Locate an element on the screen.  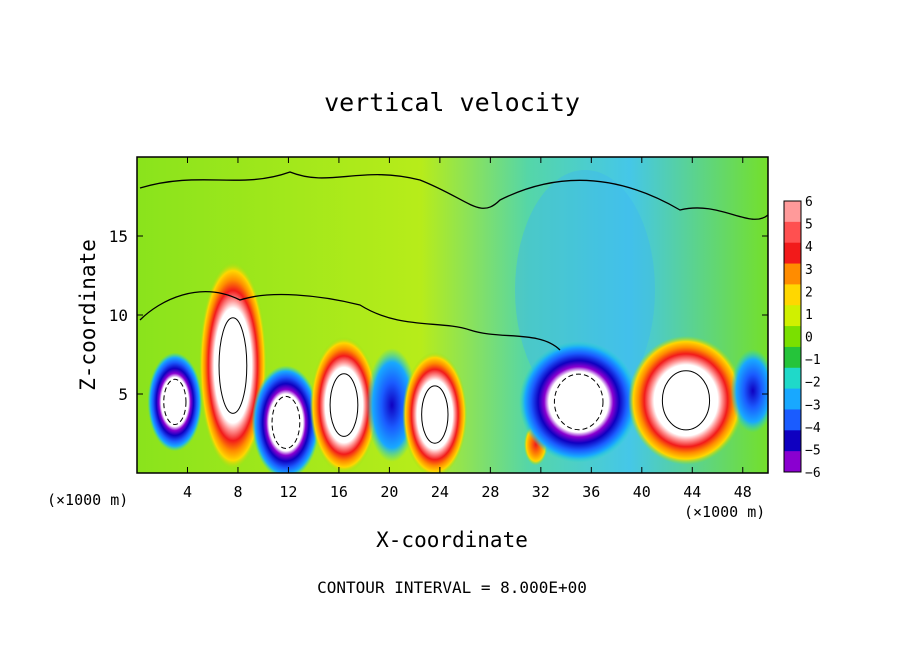
colorbar-label: −1 is located at coordinates (813, 360).